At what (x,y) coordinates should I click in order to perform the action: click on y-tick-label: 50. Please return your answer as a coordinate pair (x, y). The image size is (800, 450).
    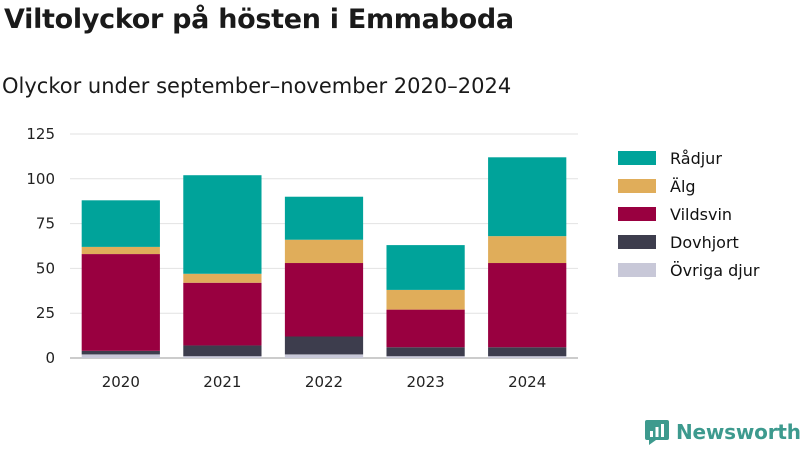
    Looking at the image, I should click on (45, 268).